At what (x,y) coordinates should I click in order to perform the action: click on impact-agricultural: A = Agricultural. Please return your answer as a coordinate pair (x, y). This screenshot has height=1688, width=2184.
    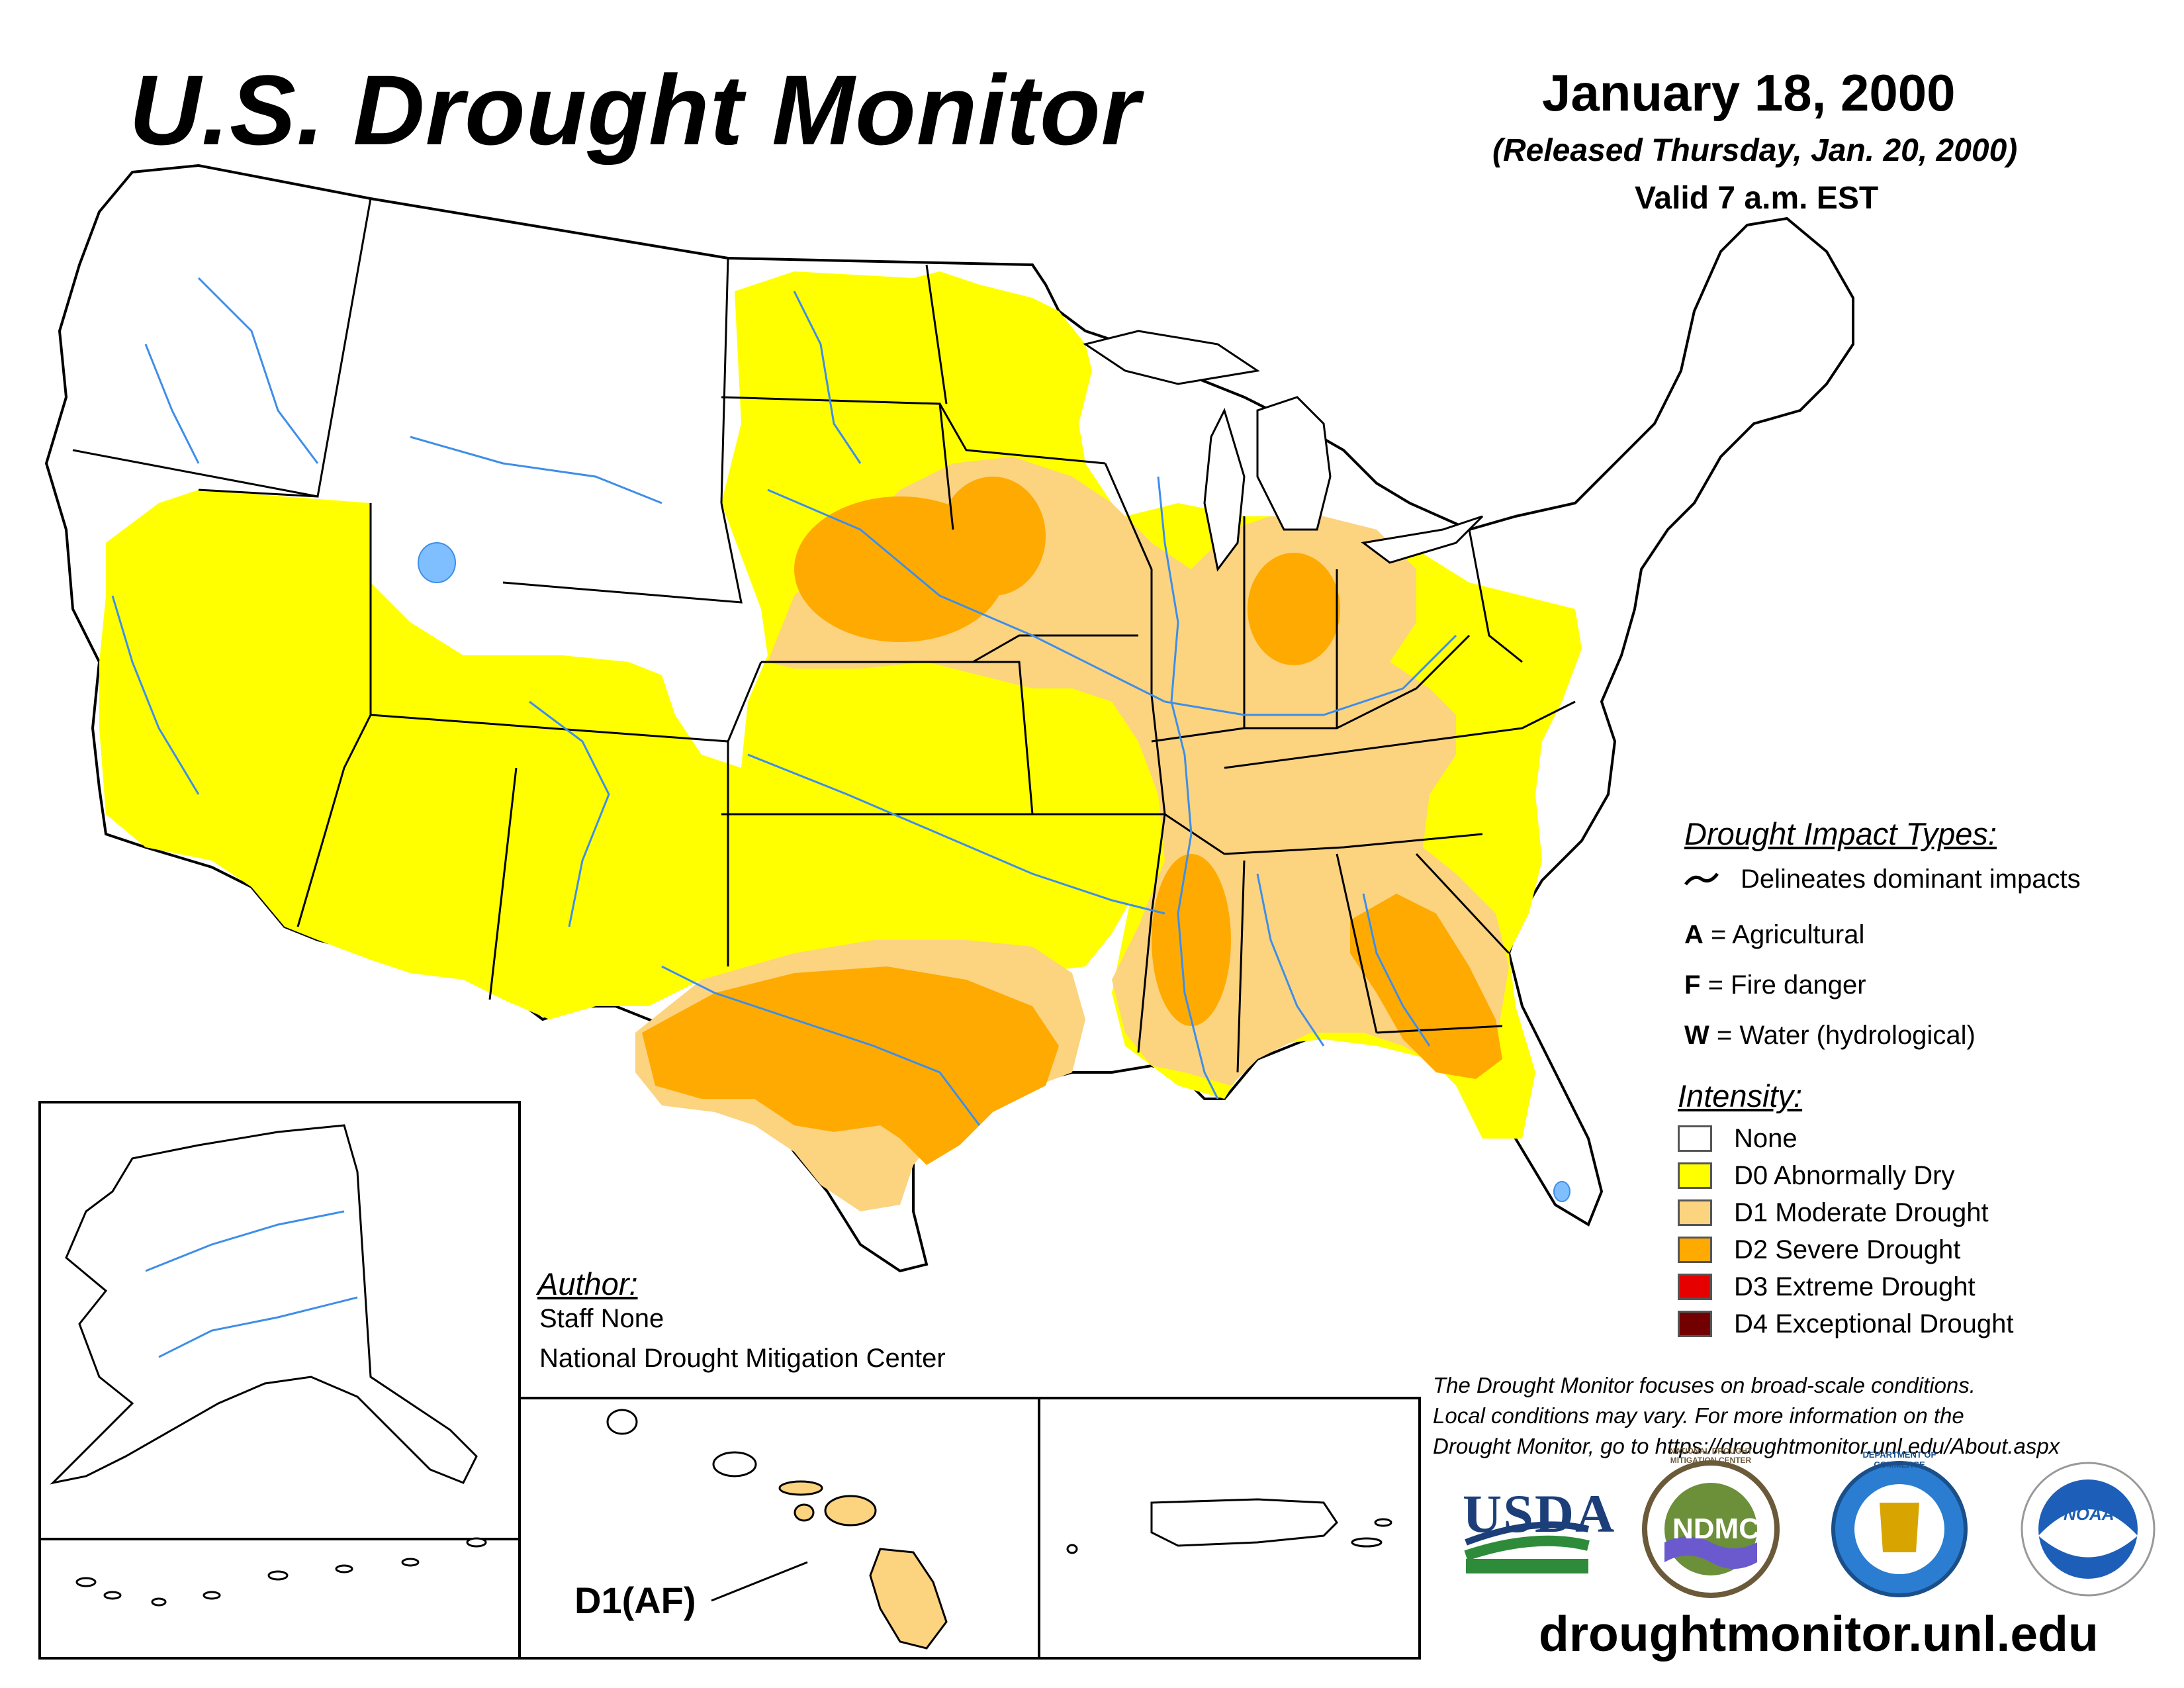
    Looking at the image, I should click on (1775, 934).